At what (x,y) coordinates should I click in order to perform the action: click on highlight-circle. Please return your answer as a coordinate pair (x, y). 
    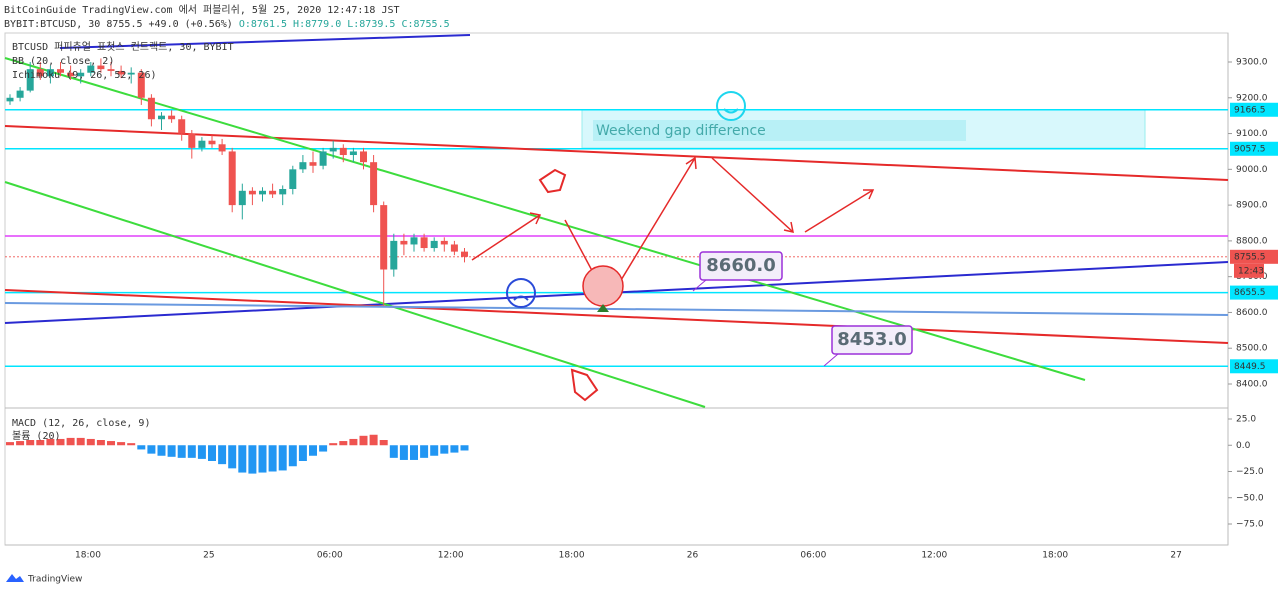
    Looking at the image, I should click on (603, 286).